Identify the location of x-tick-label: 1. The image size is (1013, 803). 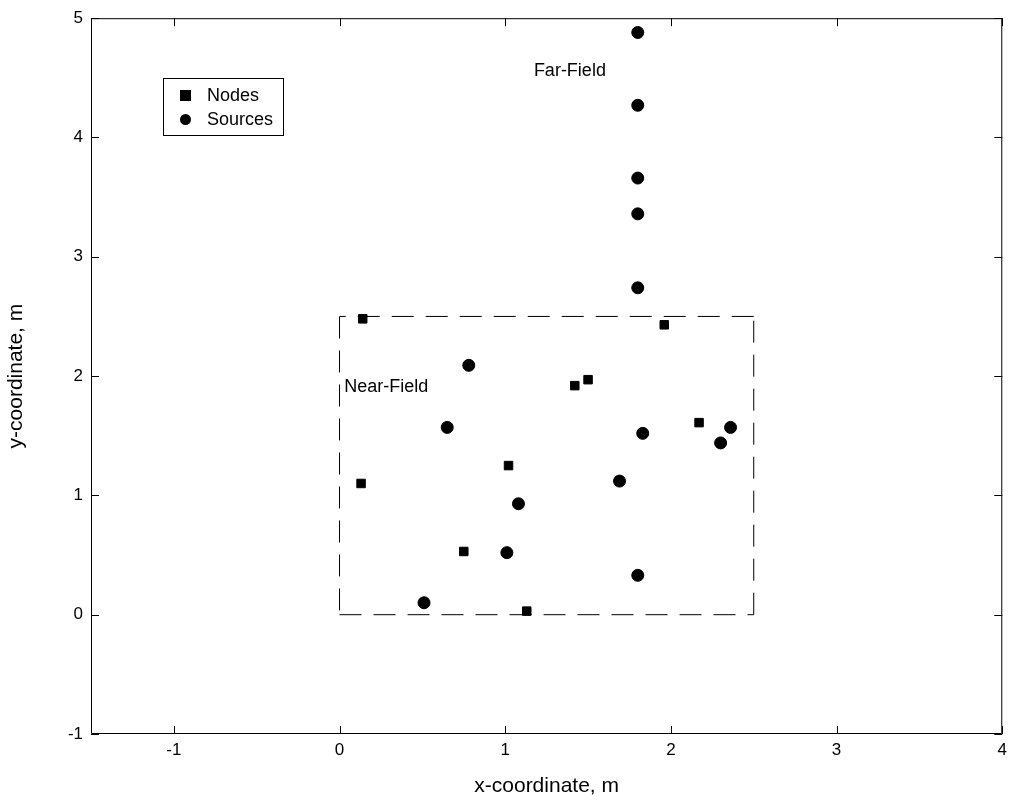
(505, 749).